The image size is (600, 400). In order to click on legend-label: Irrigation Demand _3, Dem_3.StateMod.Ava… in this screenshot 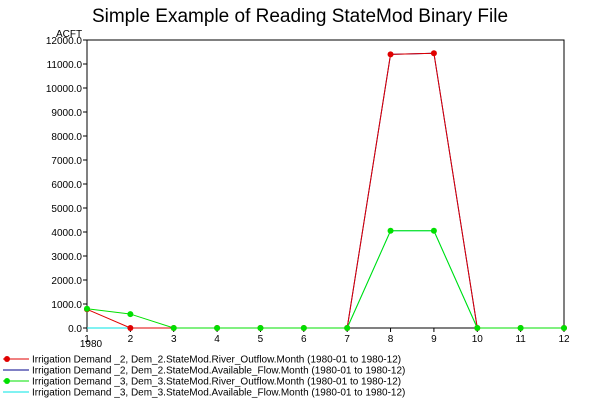, I will do `click(218, 393)`.